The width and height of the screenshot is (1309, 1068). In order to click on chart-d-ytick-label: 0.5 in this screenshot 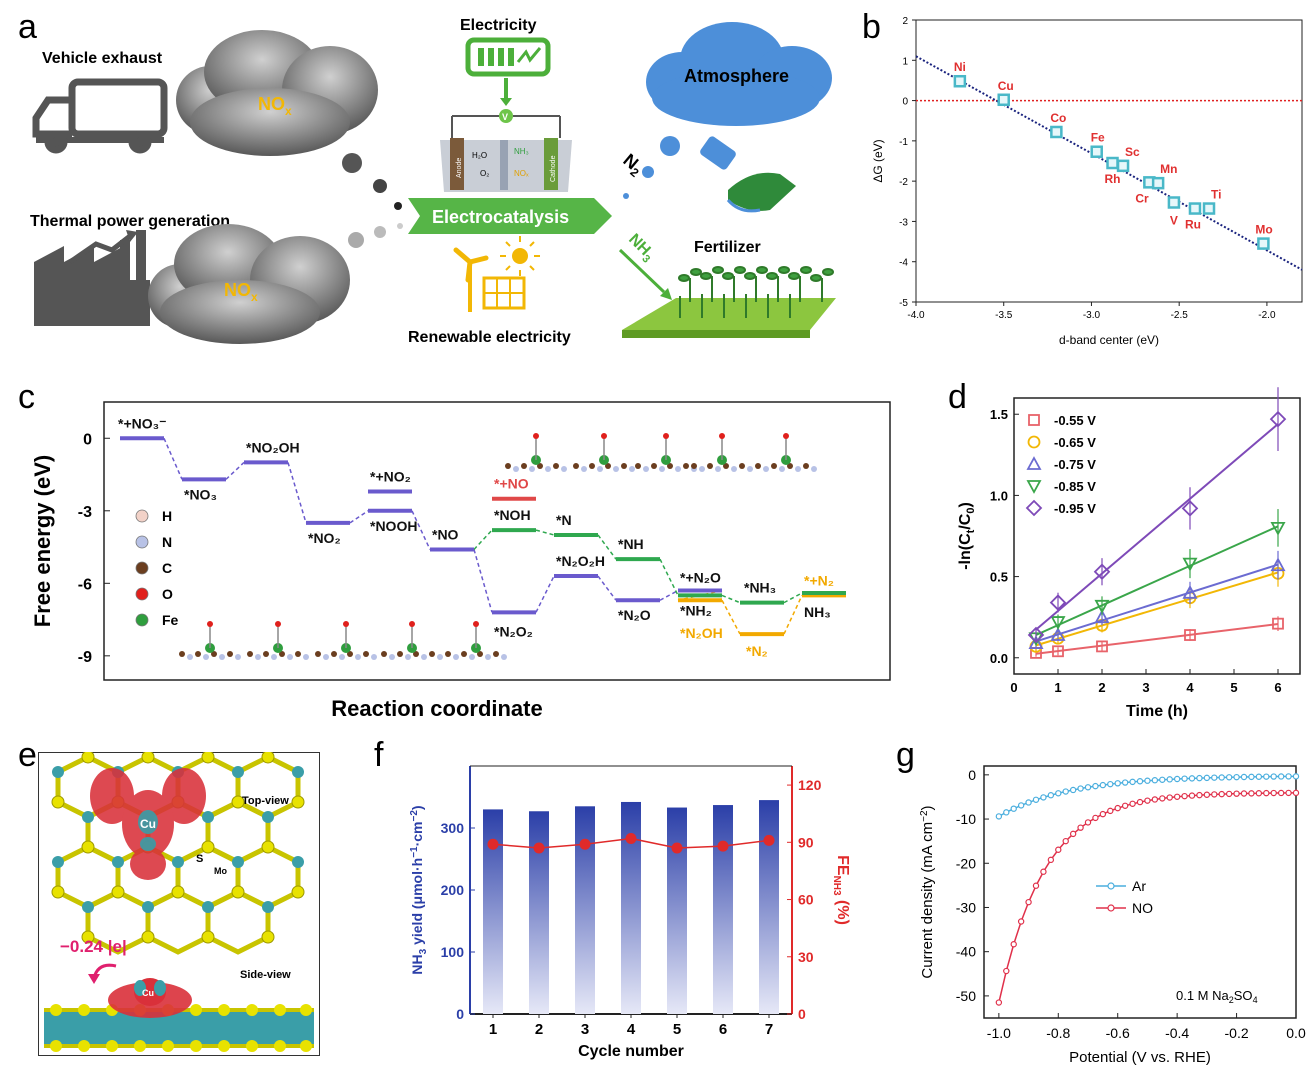, I will do `click(999, 577)`.